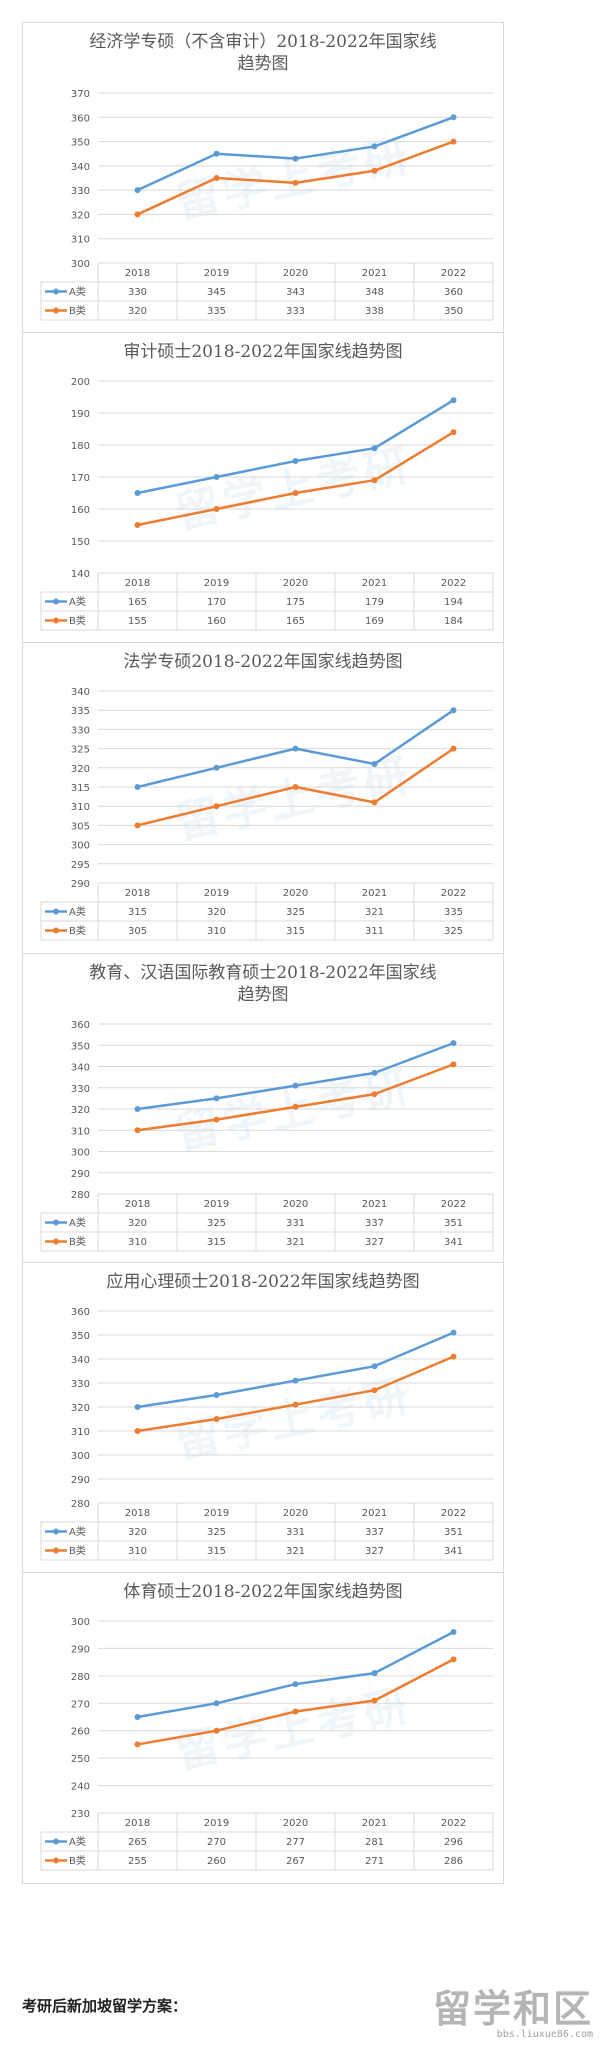  Describe the element at coordinates (80, 1732) in the screenshot. I see `y-tick-label: 260` at that location.